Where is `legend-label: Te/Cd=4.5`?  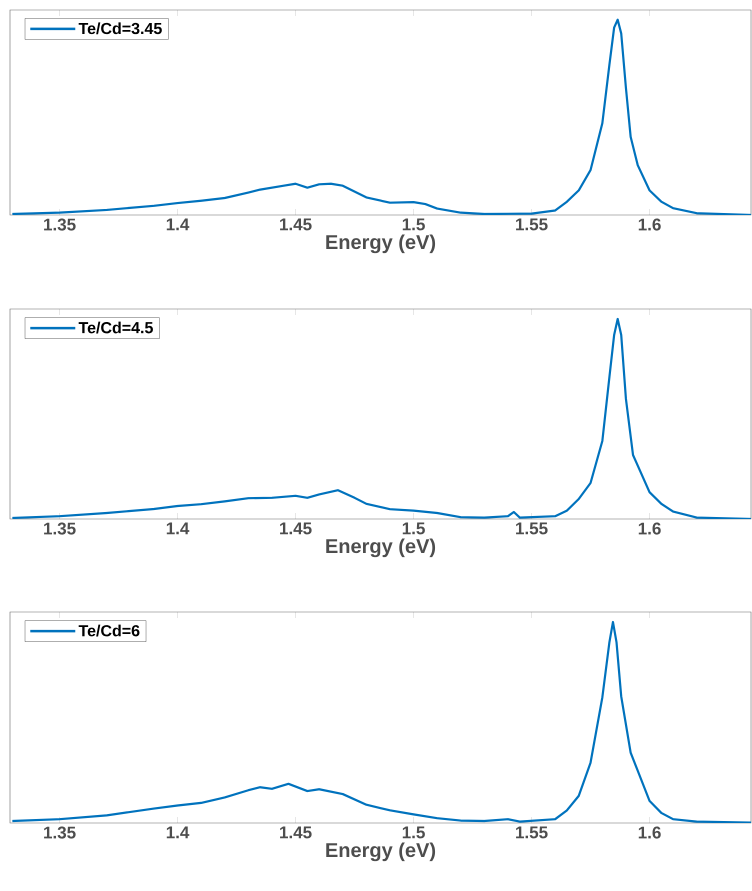
legend-label: Te/Cd=4.5 is located at coordinates (115, 328).